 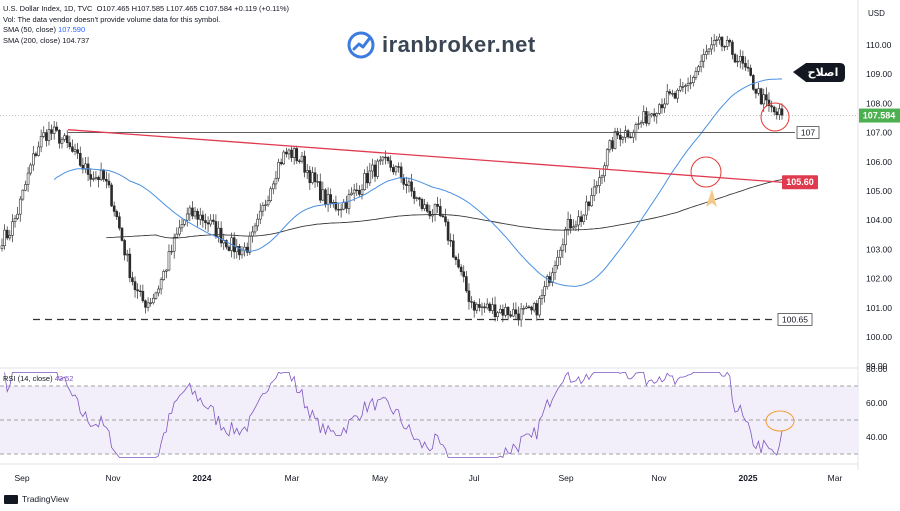 I want to click on trendline-tag, so click(x=800, y=182).